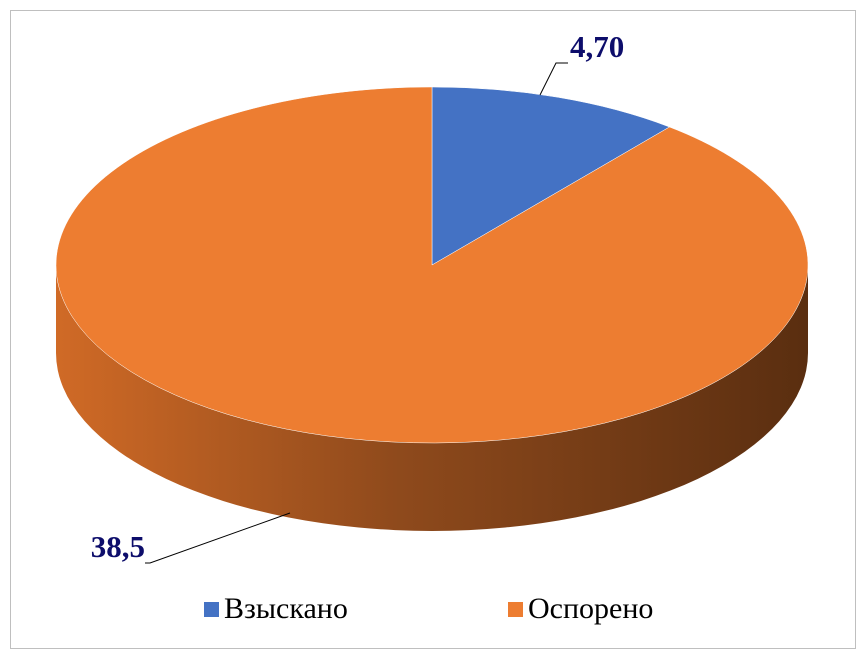 This screenshot has width=856, height=649. I want to click on slice, so click(551, 176).